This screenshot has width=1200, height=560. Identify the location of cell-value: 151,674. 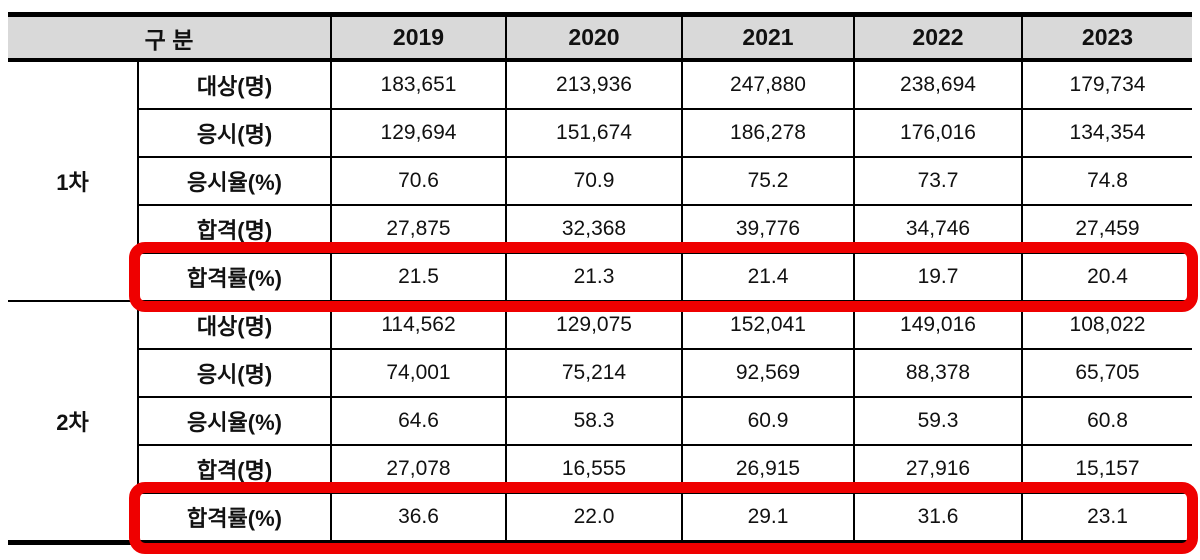
(594, 133).